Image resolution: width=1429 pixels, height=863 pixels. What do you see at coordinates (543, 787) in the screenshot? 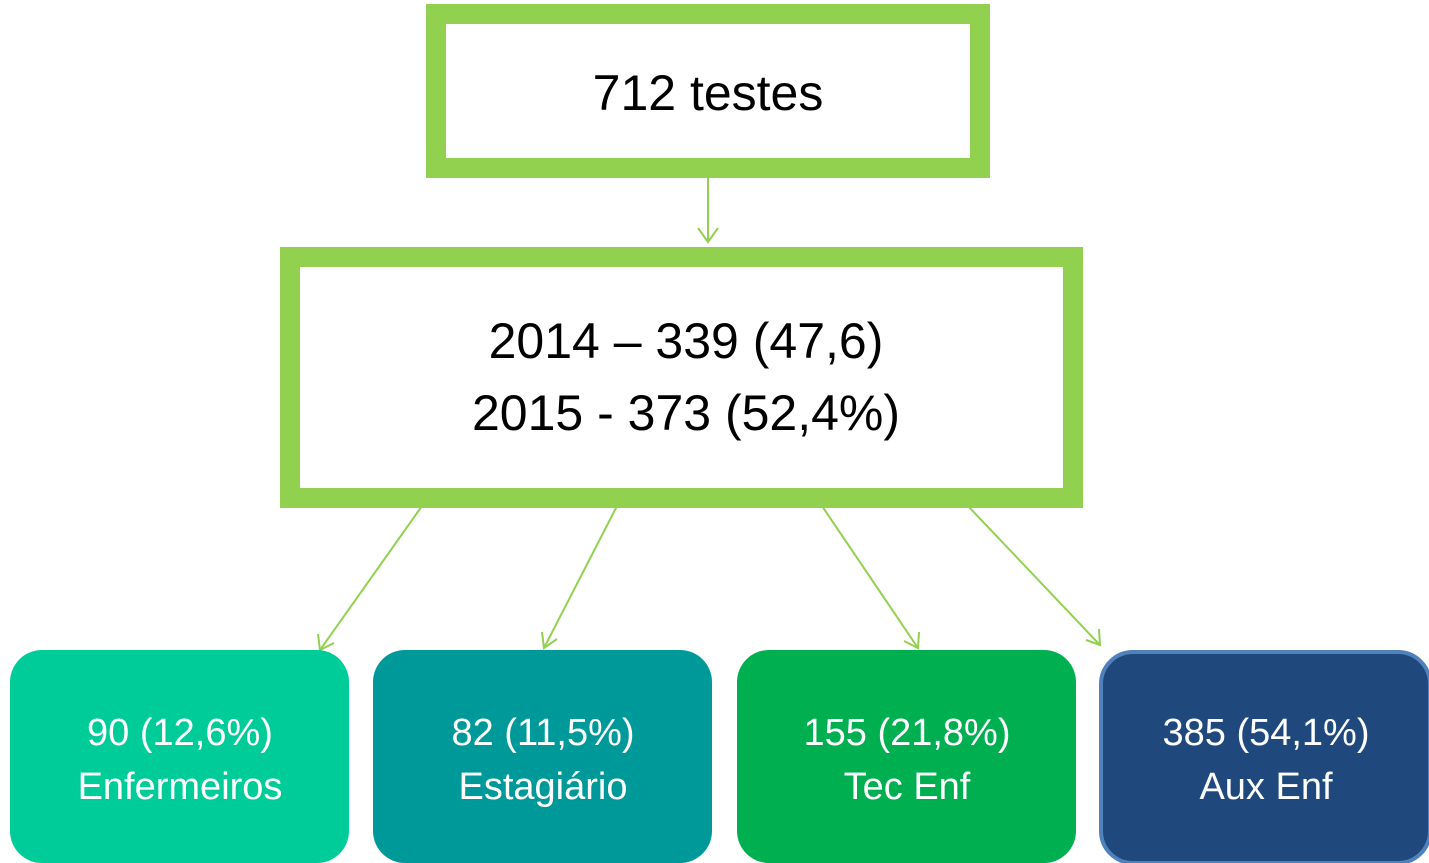
I see `node-label: Estagiário` at bounding box center [543, 787].